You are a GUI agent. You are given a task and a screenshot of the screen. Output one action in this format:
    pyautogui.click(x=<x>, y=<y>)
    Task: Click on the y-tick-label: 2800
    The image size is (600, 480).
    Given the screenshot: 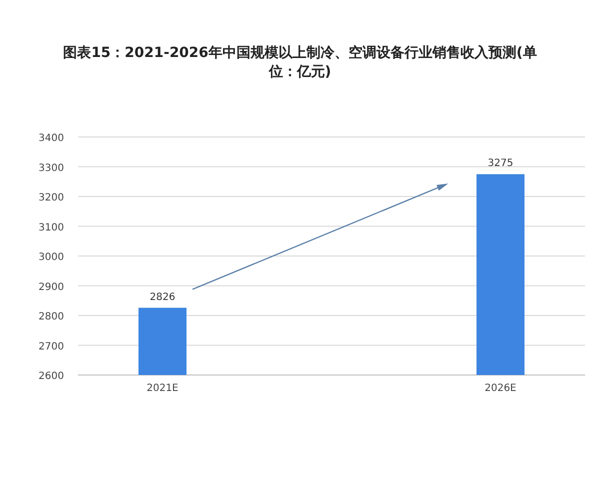 What is the action you would take?
    pyautogui.click(x=51, y=317)
    